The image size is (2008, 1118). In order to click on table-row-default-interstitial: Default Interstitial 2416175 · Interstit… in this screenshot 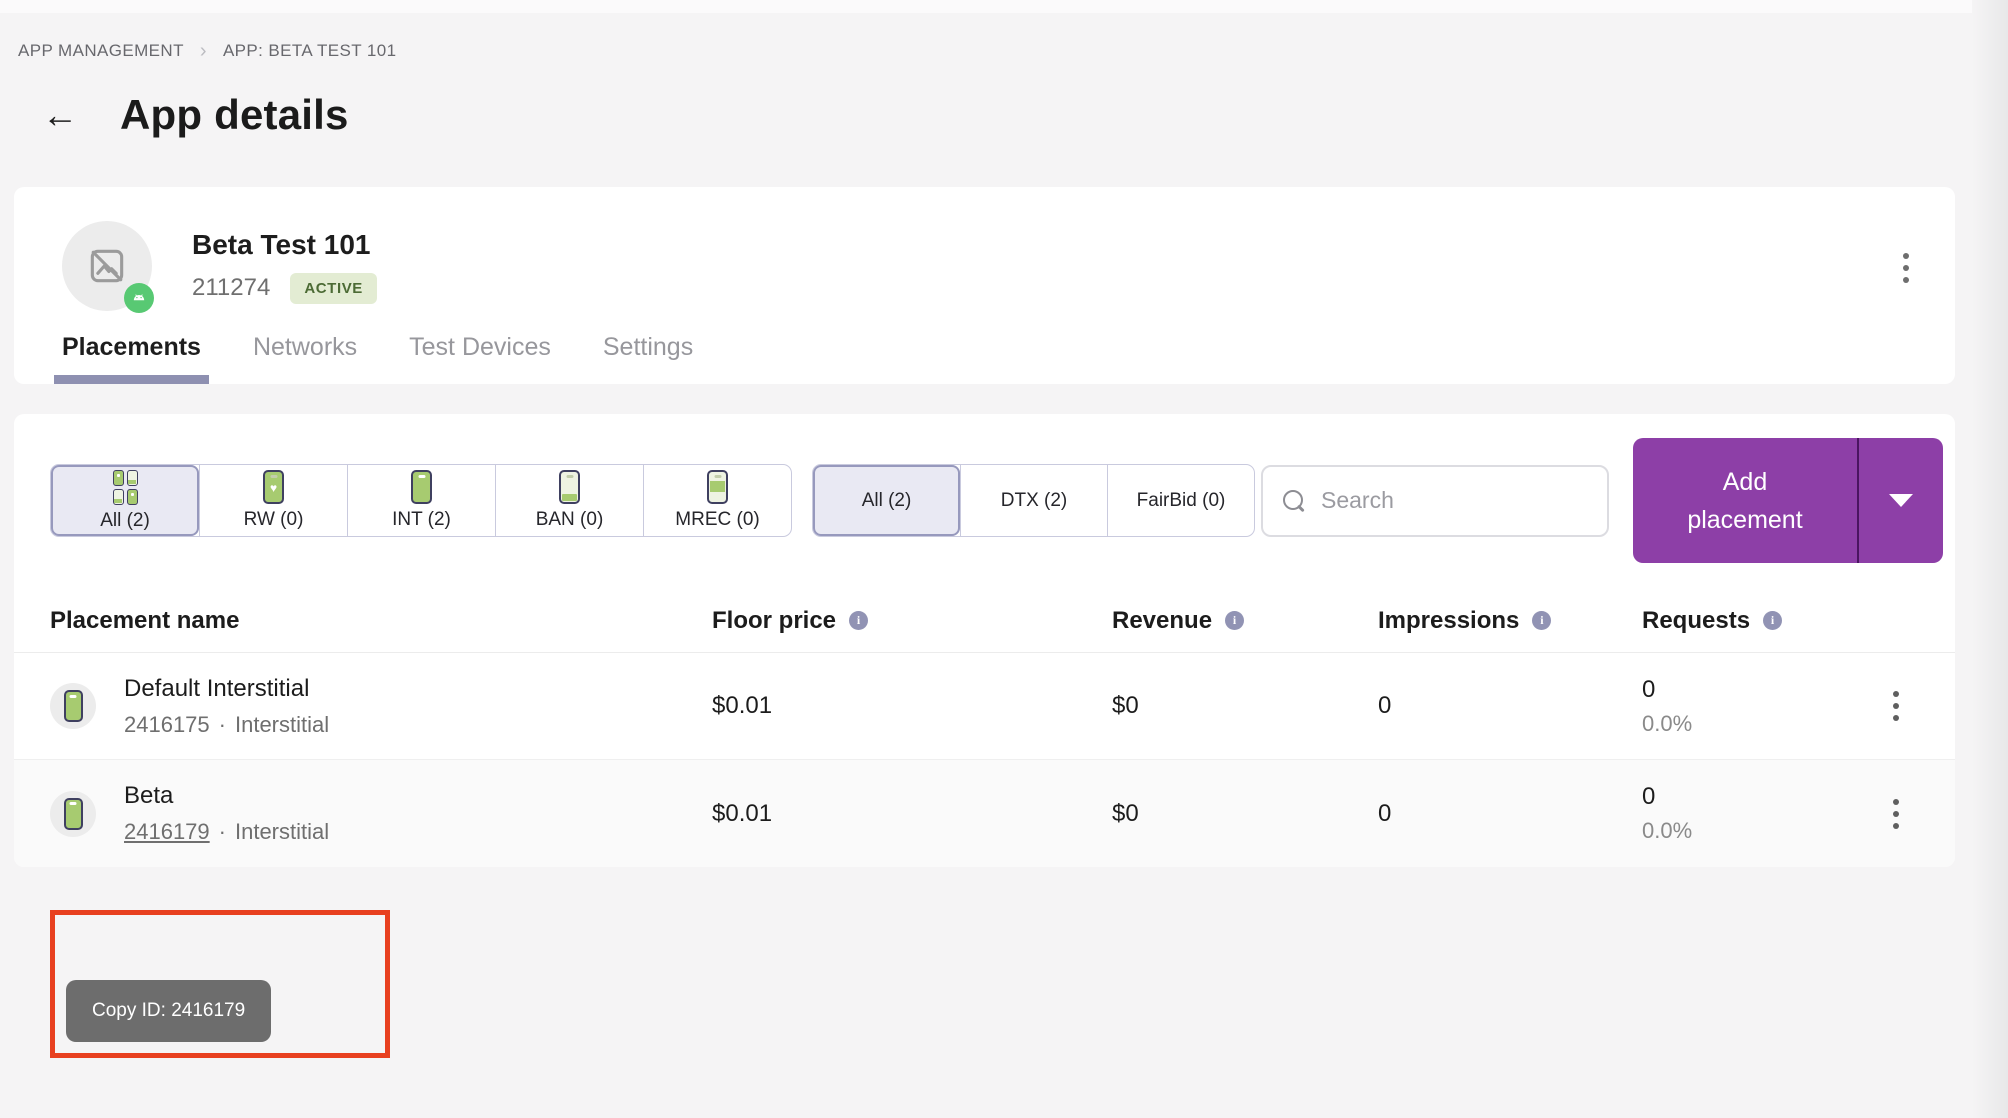, I will do `click(984, 706)`.